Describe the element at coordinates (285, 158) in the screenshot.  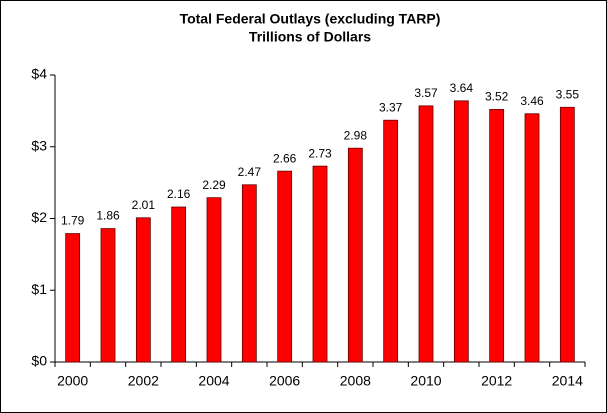
I see `value-label: 2.66` at that location.